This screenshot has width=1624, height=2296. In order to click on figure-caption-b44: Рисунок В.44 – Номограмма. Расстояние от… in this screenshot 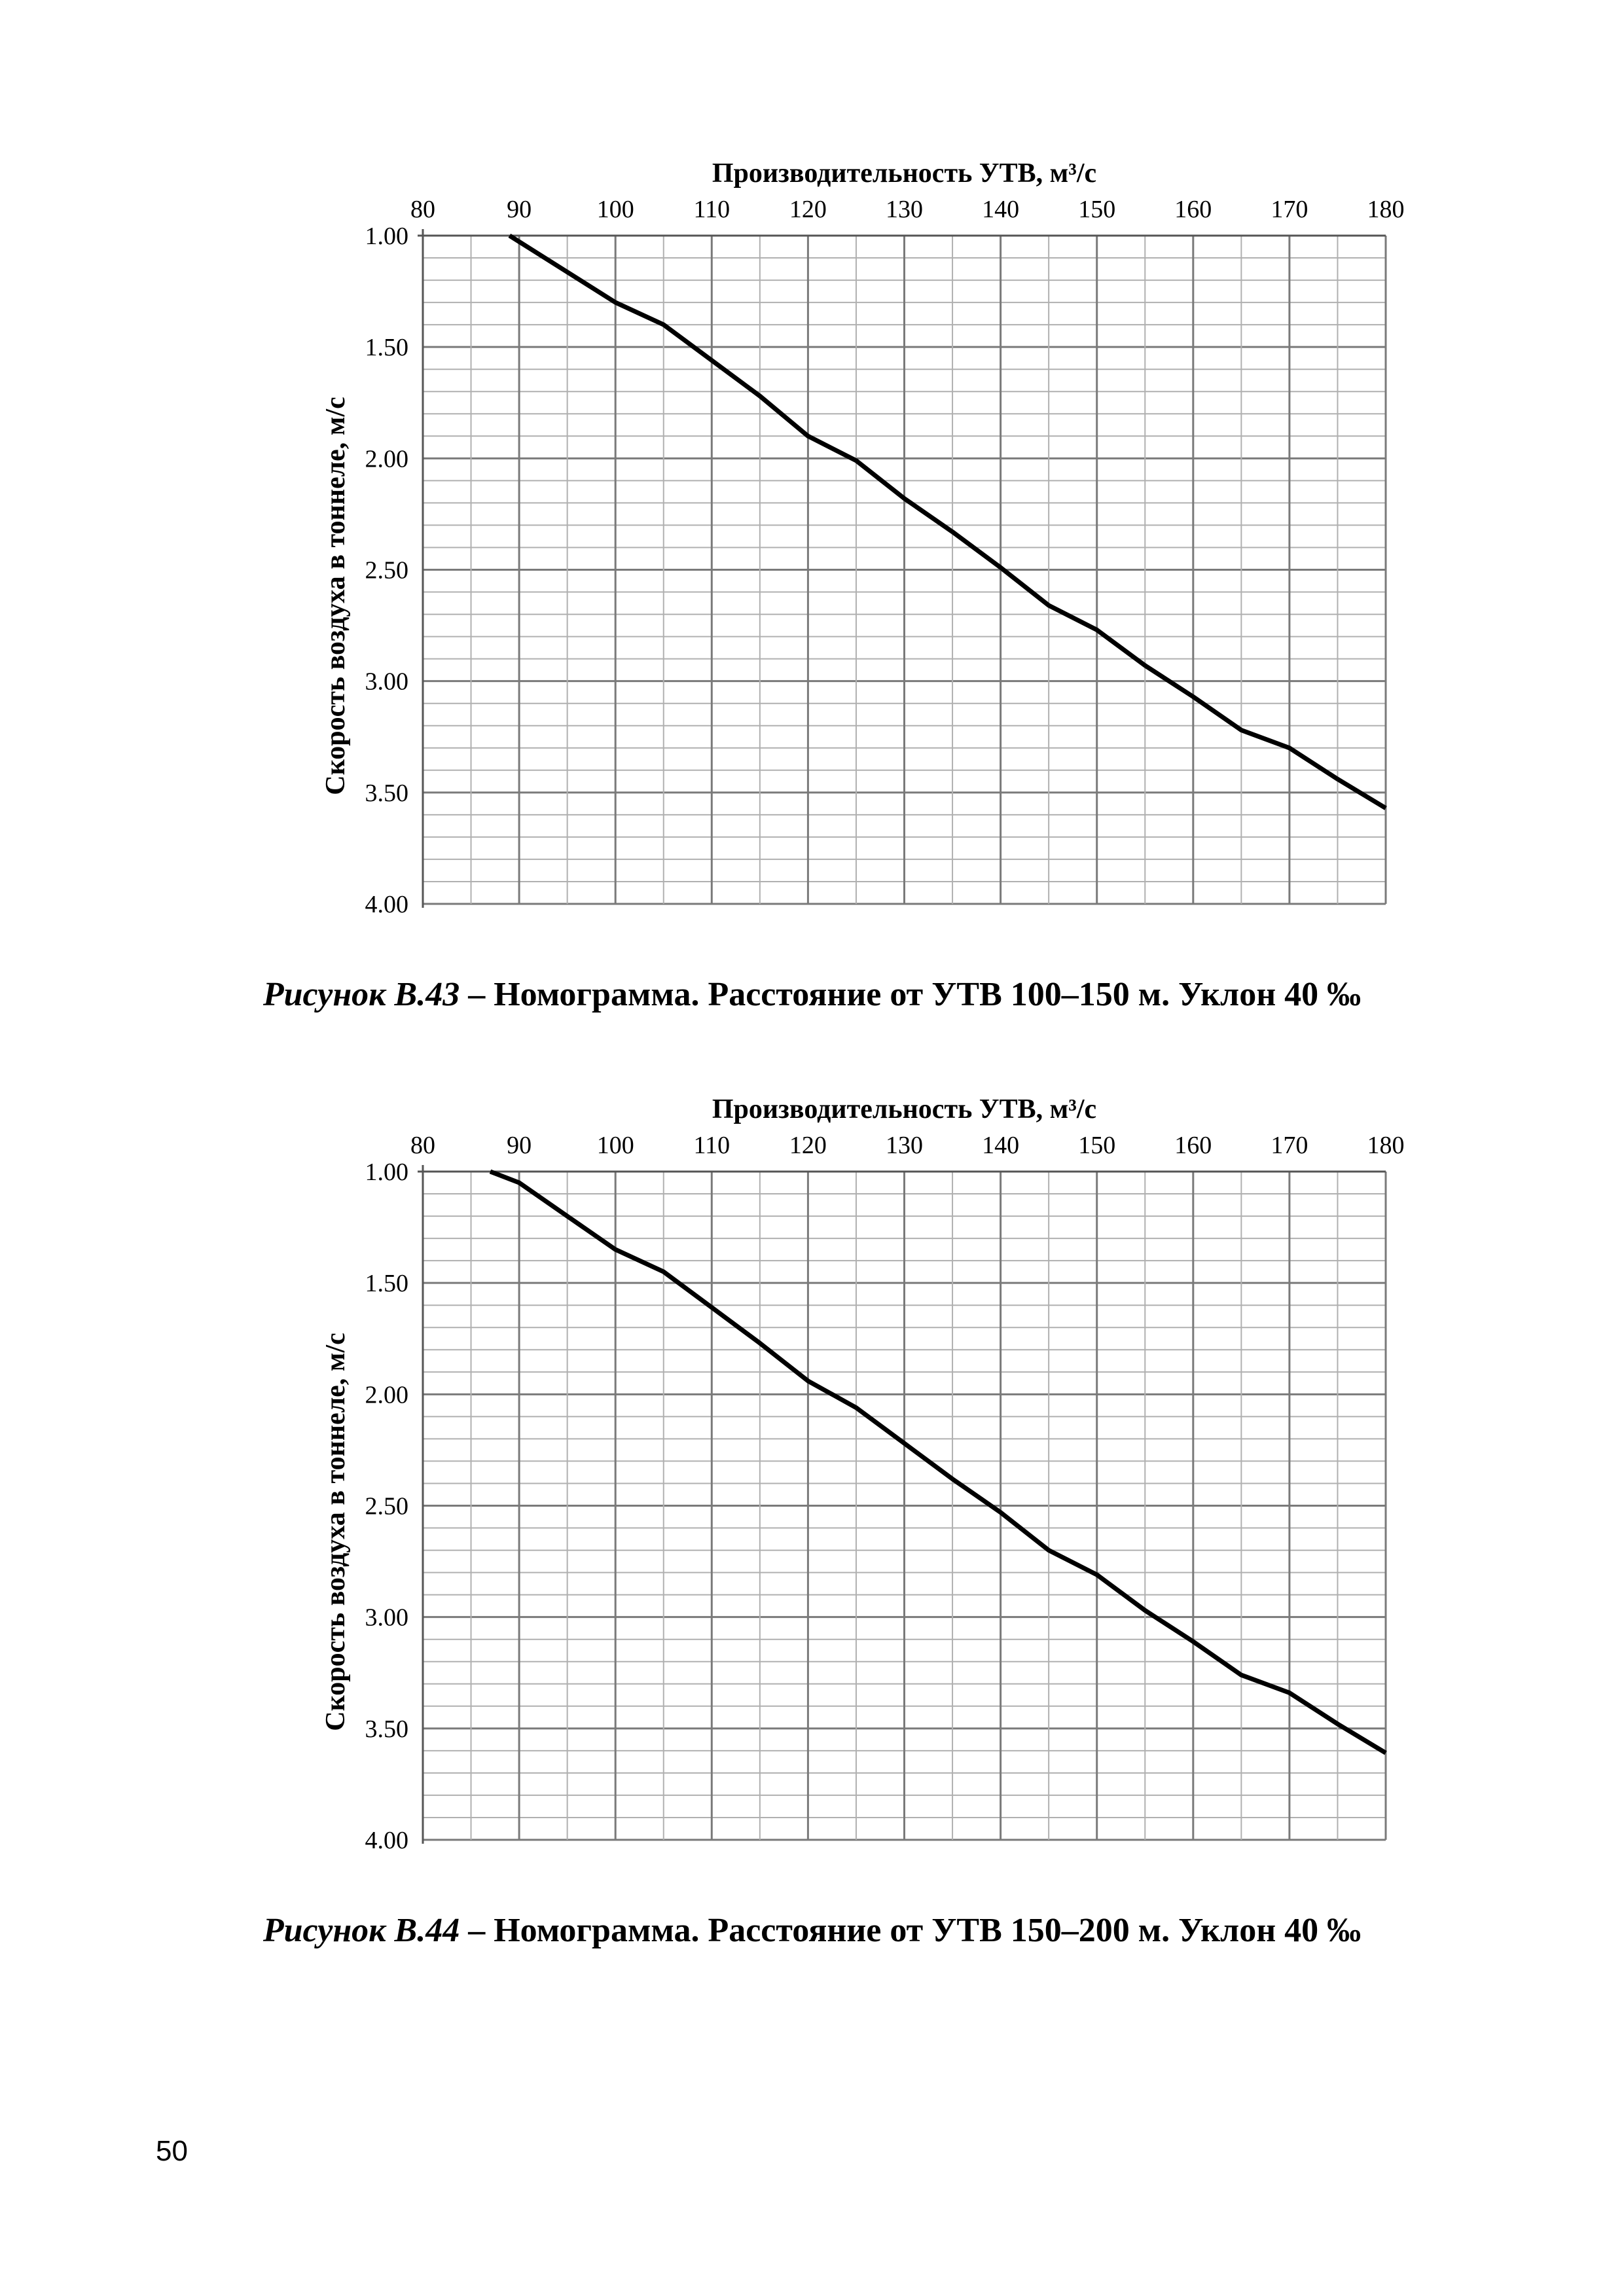, I will do `click(812, 1930)`.